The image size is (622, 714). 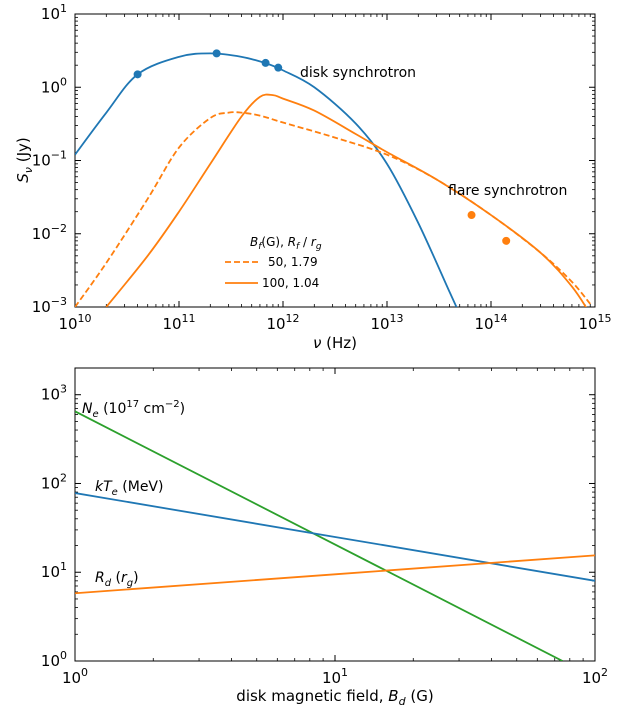 What do you see at coordinates (133, 409) in the screenshot?
I see `label-ne: Ne (1017 cm−2)` at bounding box center [133, 409].